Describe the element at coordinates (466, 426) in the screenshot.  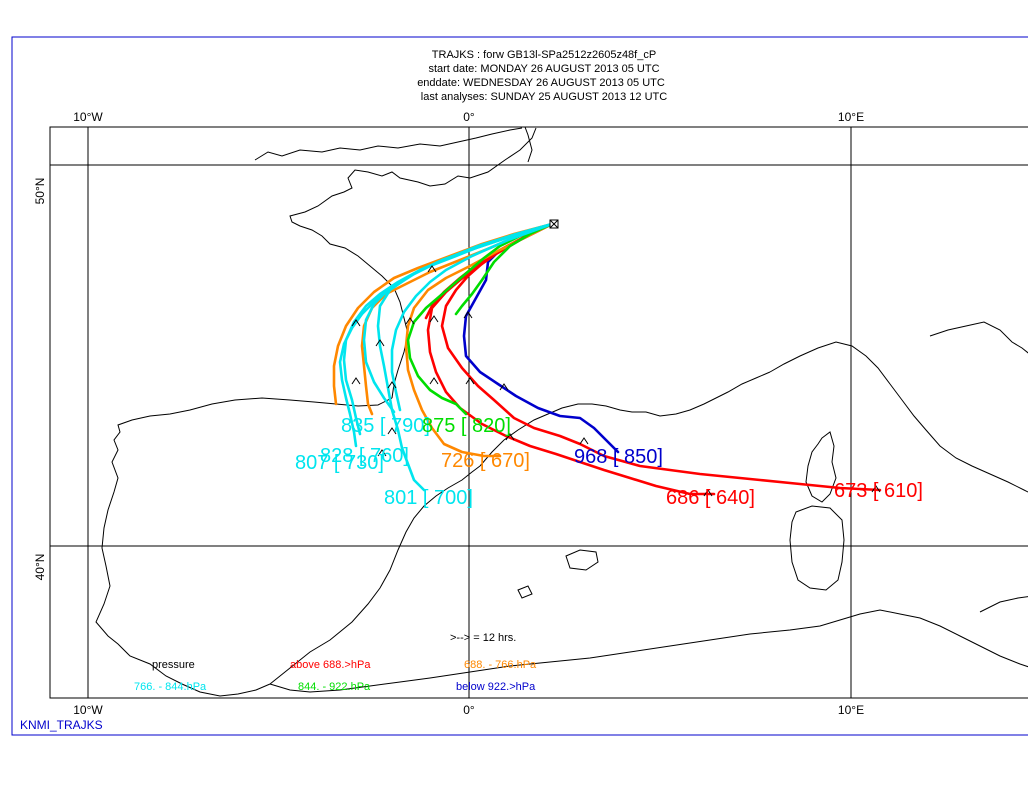
I see `end-label-875: 875 [ 820]` at that location.